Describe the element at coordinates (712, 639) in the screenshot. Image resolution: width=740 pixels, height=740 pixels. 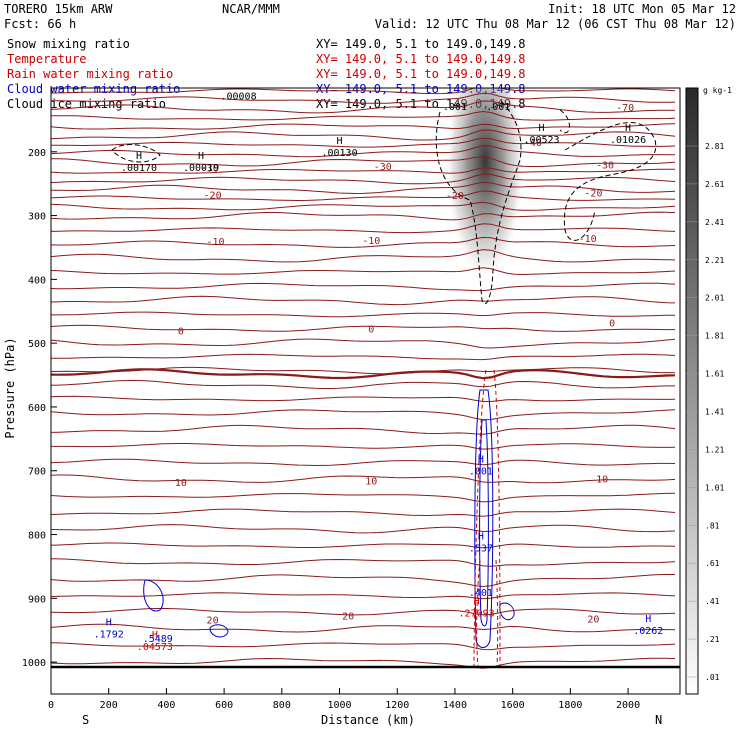
I see `colorbar-label: .21` at that location.